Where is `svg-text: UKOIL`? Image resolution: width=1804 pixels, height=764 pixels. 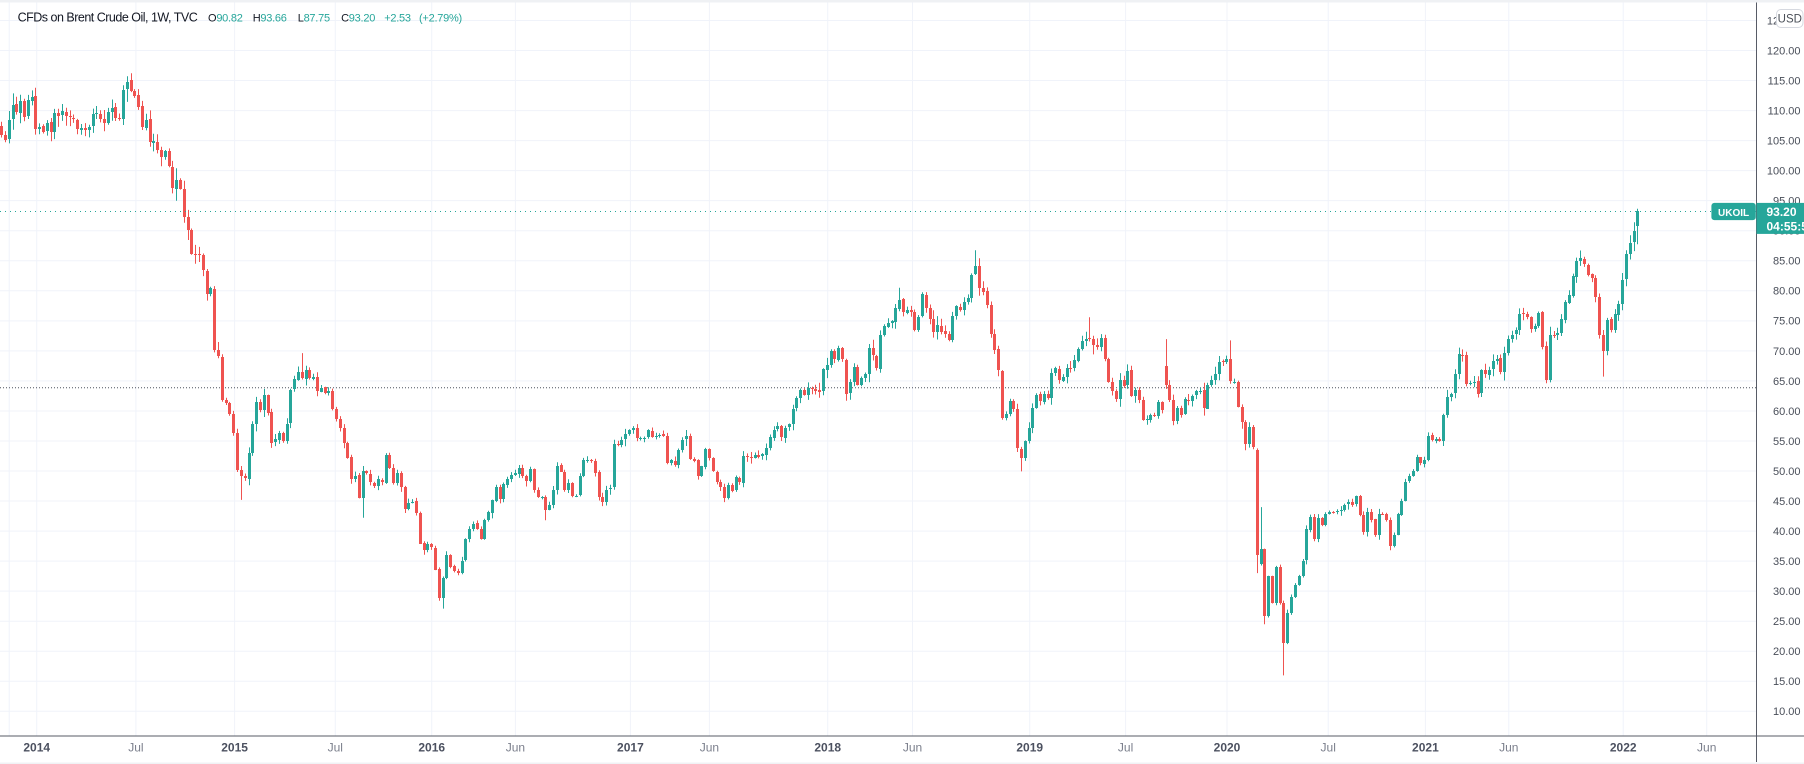 svg-text: UKOIL is located at coordinates (1733, 213).